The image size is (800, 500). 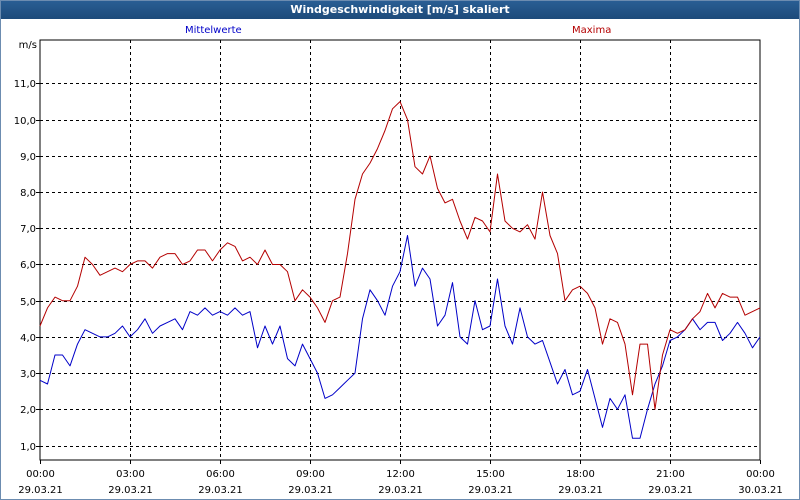 I want to click on x-tick-label-time: 21:00, so click(x=670, y=474).